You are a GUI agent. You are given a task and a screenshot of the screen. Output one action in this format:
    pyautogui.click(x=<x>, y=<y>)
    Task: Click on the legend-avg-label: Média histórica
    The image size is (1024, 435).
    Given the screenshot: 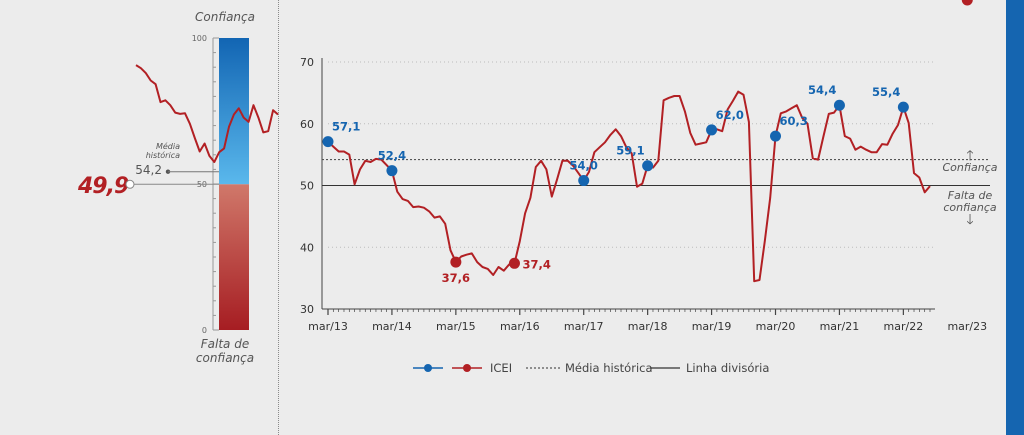 What is the action you would take?
    pyautogui.click(x=609, y=368)
    